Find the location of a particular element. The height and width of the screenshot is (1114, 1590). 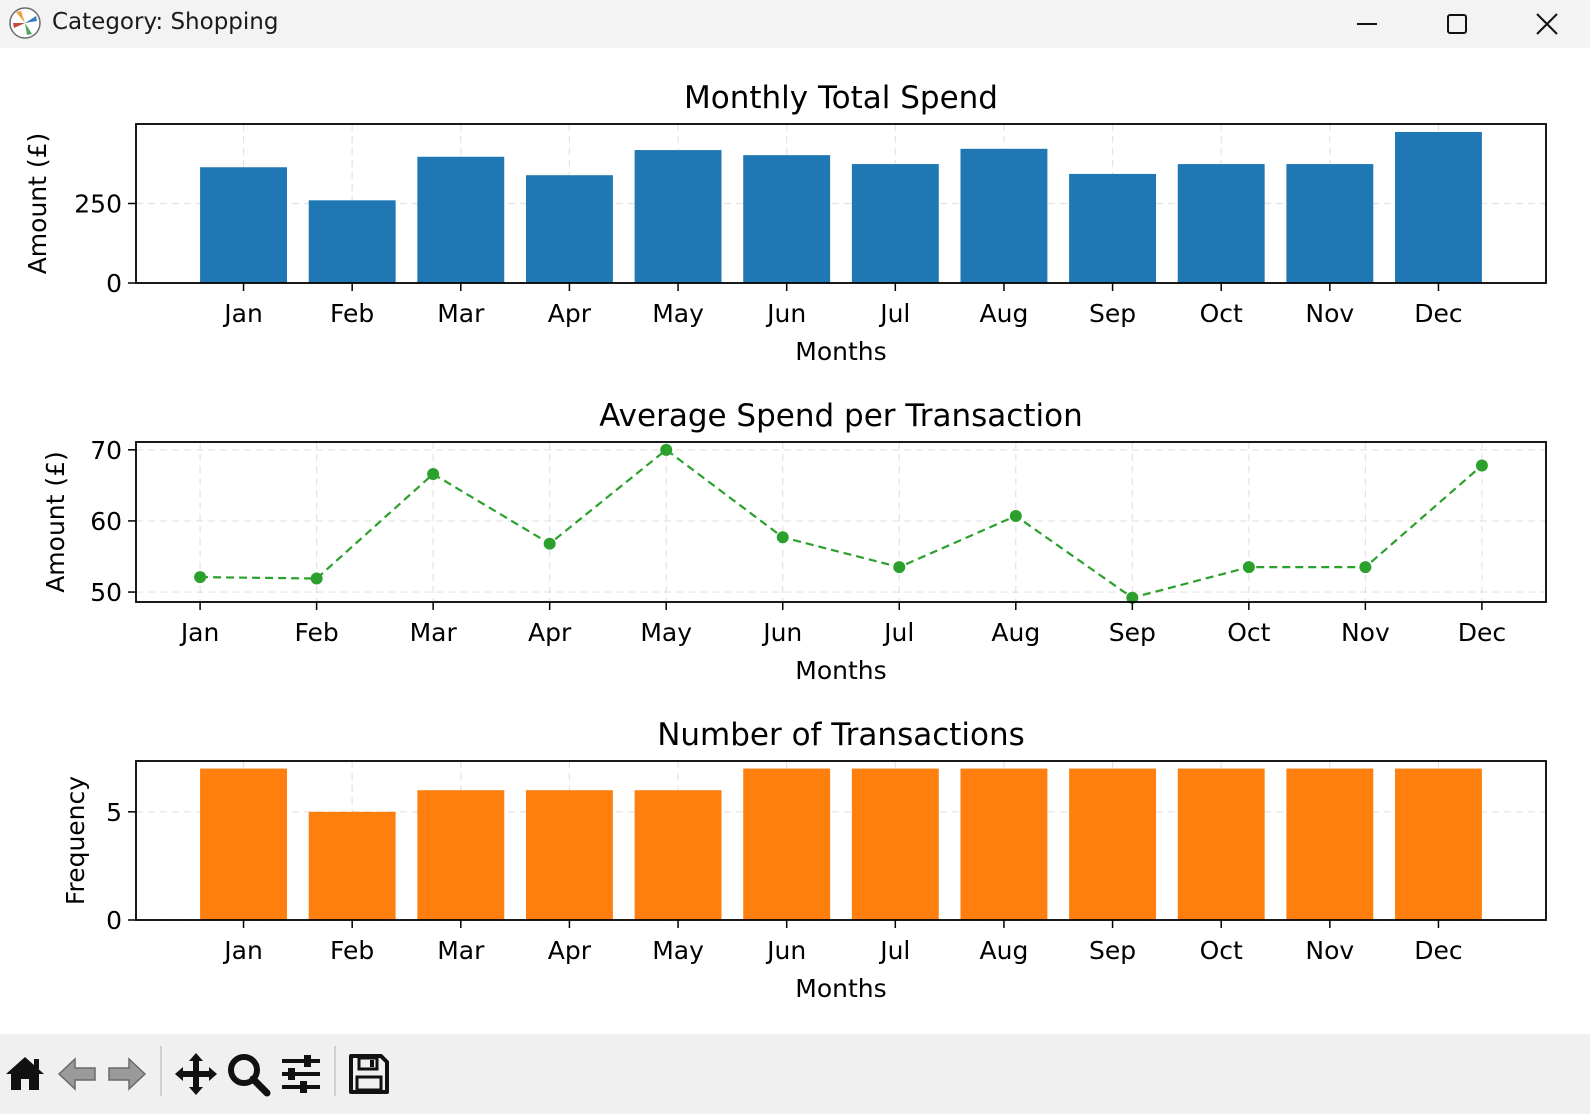

back-icon is located at coordinates (76, 1074).